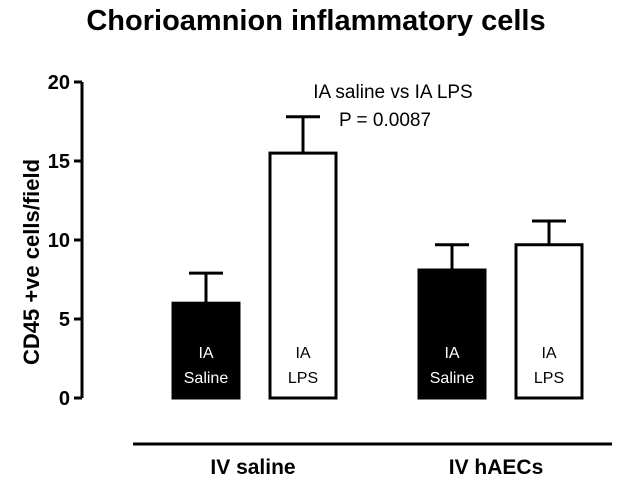 This screenshot has width=630, height=485. I want to click on y-ticks: 0 5 10 15 20, so click(65, 241).